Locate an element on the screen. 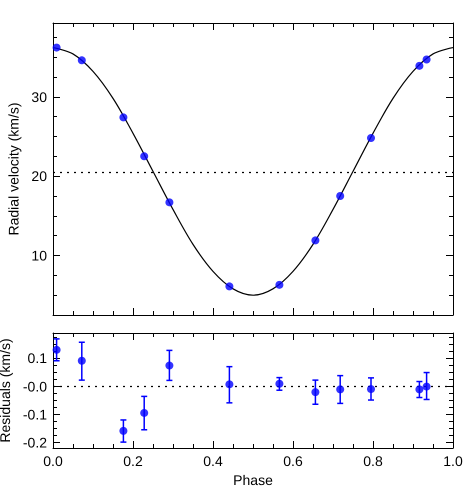 This screenshot has width=465, height=486. x-tick-label: 0.4 is located at coordinates (213, 461).